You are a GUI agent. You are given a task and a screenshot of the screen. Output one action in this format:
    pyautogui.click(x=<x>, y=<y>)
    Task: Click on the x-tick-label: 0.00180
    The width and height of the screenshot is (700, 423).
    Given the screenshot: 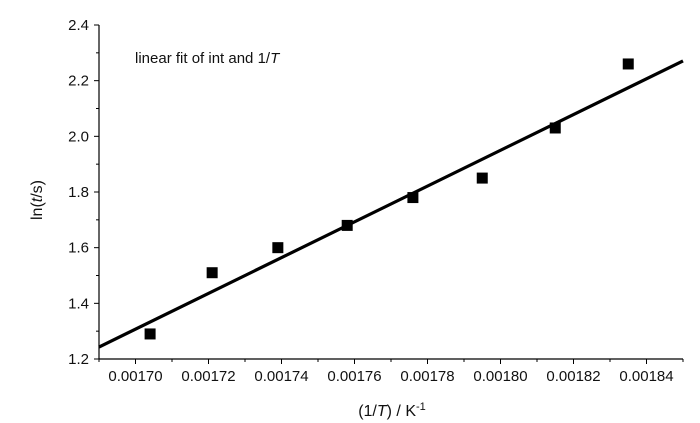 What is the action you would take?
    pyautogui.click(x=500, y=376)
    